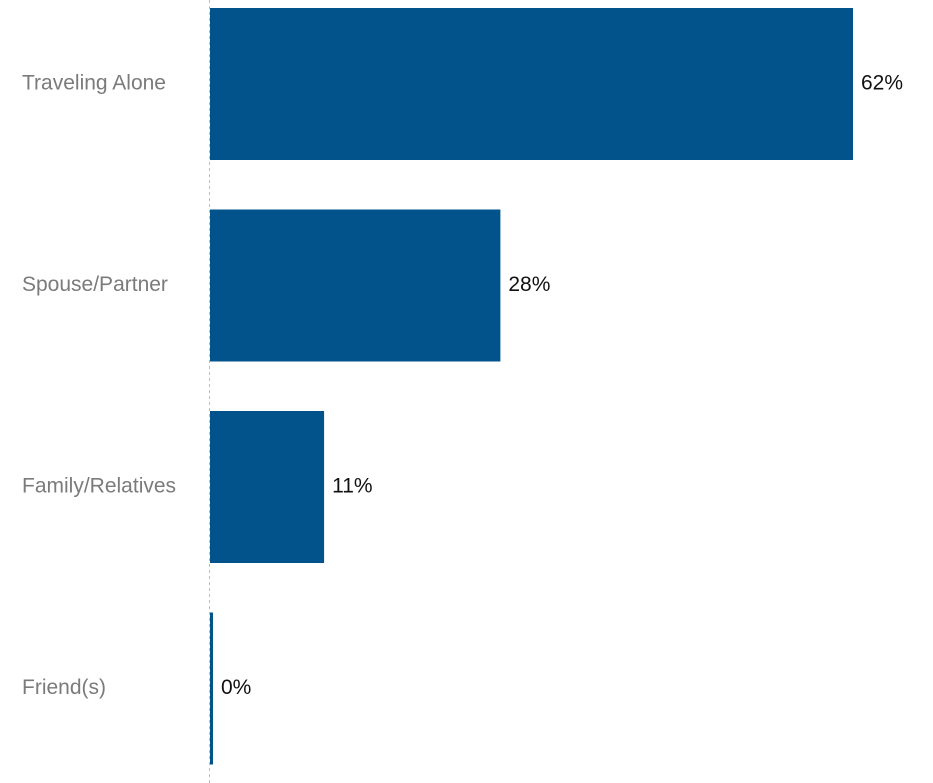  What do you see at coordinates (64, 687) in the screenshot?
I see `category-label: Friend(s)` at bounding box center [64, 687].